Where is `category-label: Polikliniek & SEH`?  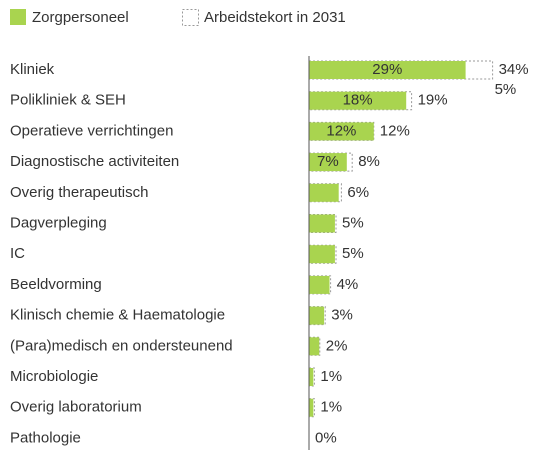 category-label: Polikliniek & SEH is located at coordinates (68, 100).